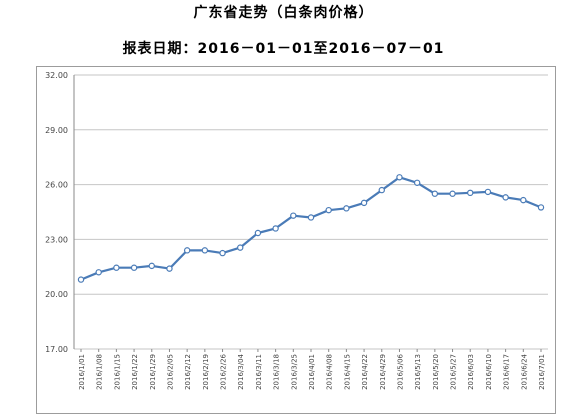 Image resolution: width=567 pixels, height=420 pixels. What do you see at coordinates (100, 372) in the screenshot?
I see `x-tick-label: 2016/1/08` at bounding box center [100, 372].